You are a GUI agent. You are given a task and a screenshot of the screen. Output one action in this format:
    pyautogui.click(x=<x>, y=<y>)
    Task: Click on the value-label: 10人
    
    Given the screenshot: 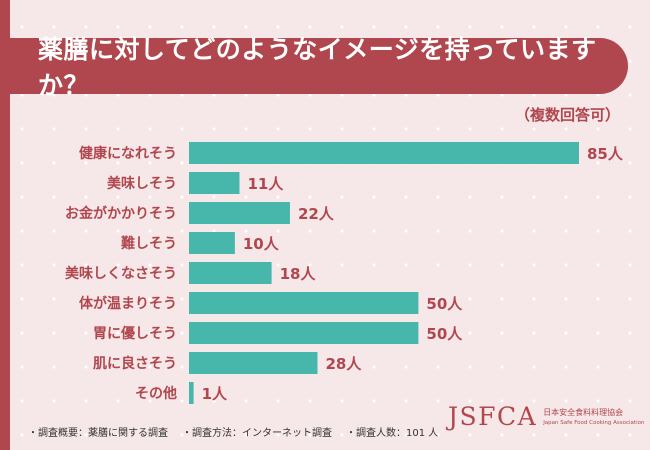 What is the action you would take?
    pyautogui.click(x=261, y=244)
    